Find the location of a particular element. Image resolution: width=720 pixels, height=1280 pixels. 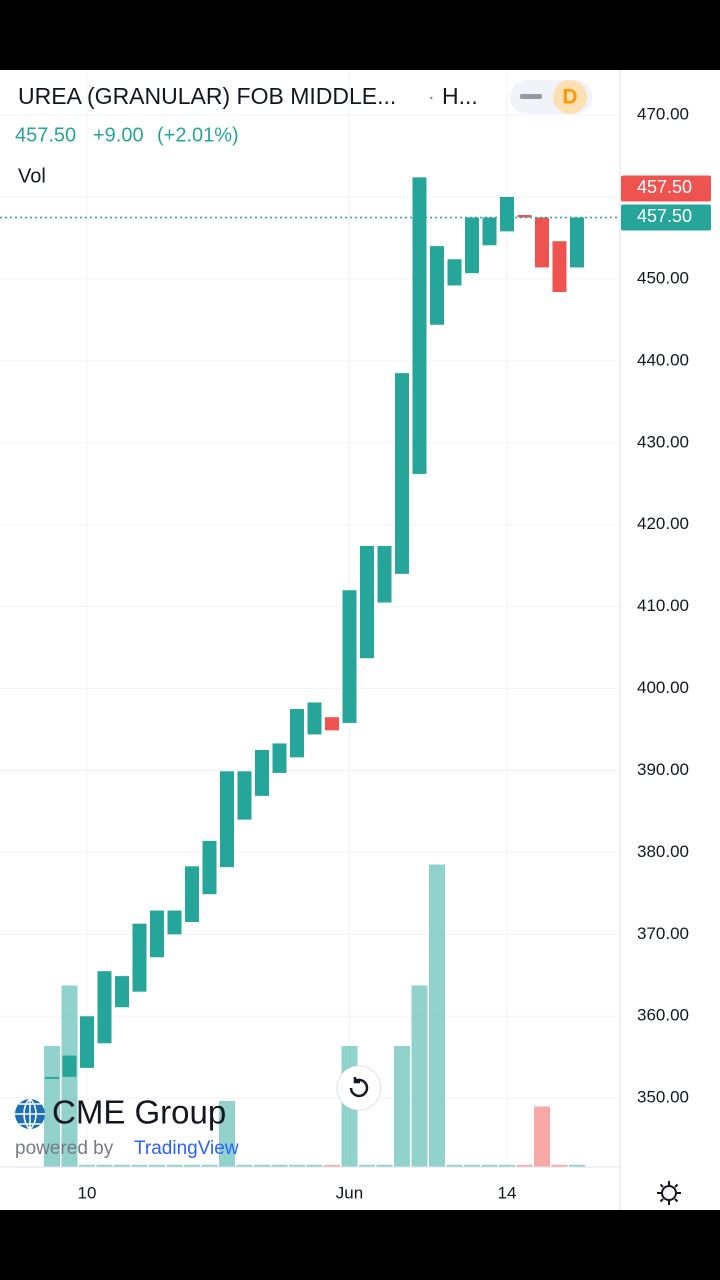

volume-label: Vol is located at coordinates (32, 176).